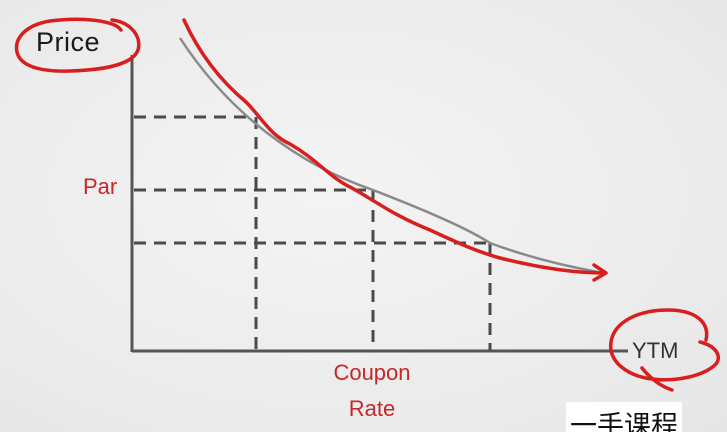  Describe the element at coordinates (600, 272) in the screenshot. I see `arrowhead-icon` at that location.